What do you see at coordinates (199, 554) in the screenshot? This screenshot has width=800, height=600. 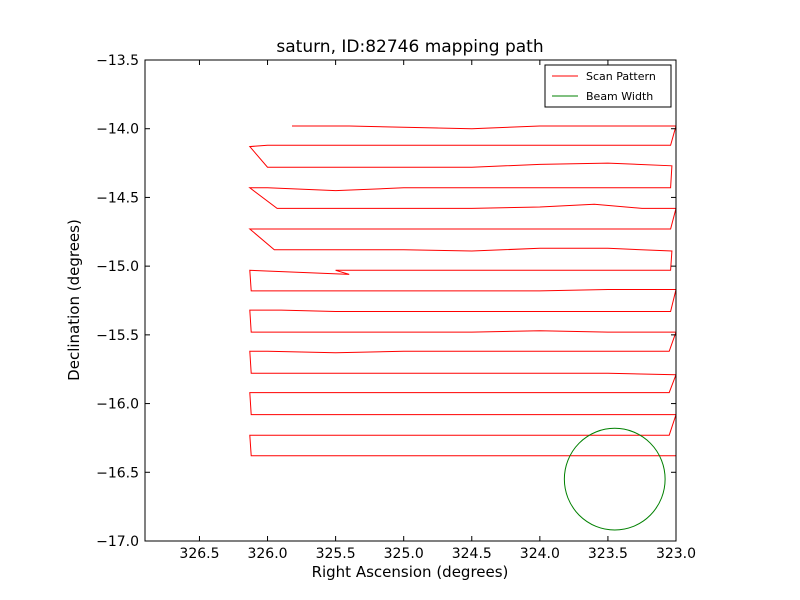 I see `x-tick-label: 326.5` at bounding box center [199, 554].